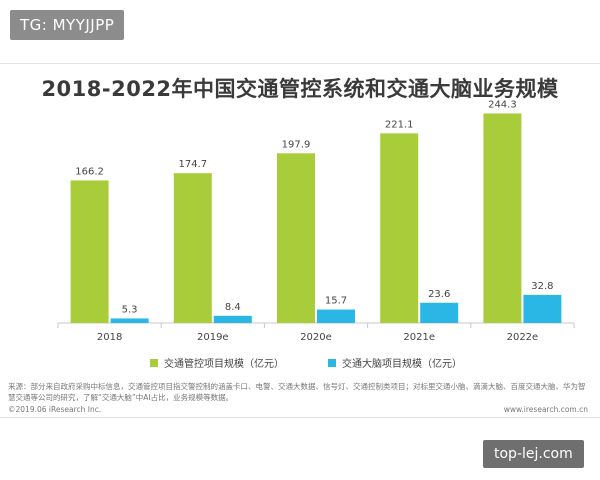 This screenshot has width=600, height=480. I want to click on legend-label-traffic-control: 交通管控项目规模（亿元）, so click(224, 364).